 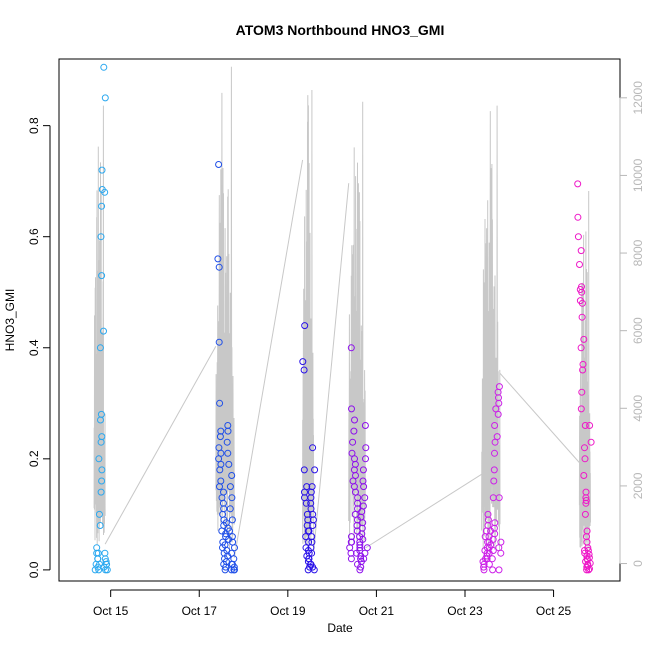 What do you see at coordinates (111, 611) in the screenshot?
I see `x-tick-label: Oct 15` at bounding box center [111, 611].